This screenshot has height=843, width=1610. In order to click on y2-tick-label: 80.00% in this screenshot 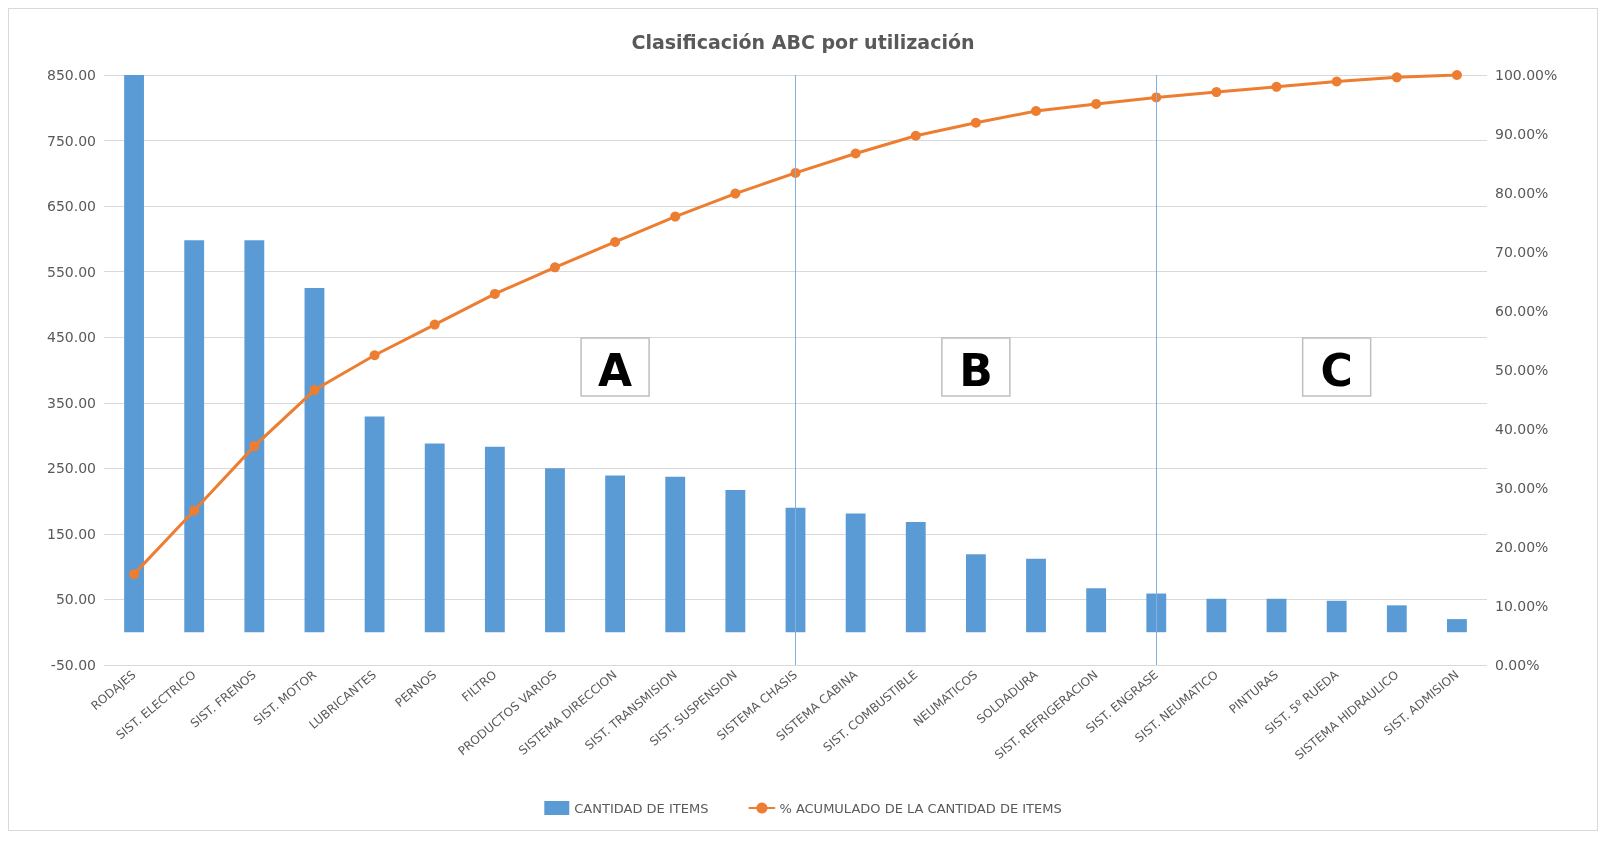, I will do `click(1522, 193)`.